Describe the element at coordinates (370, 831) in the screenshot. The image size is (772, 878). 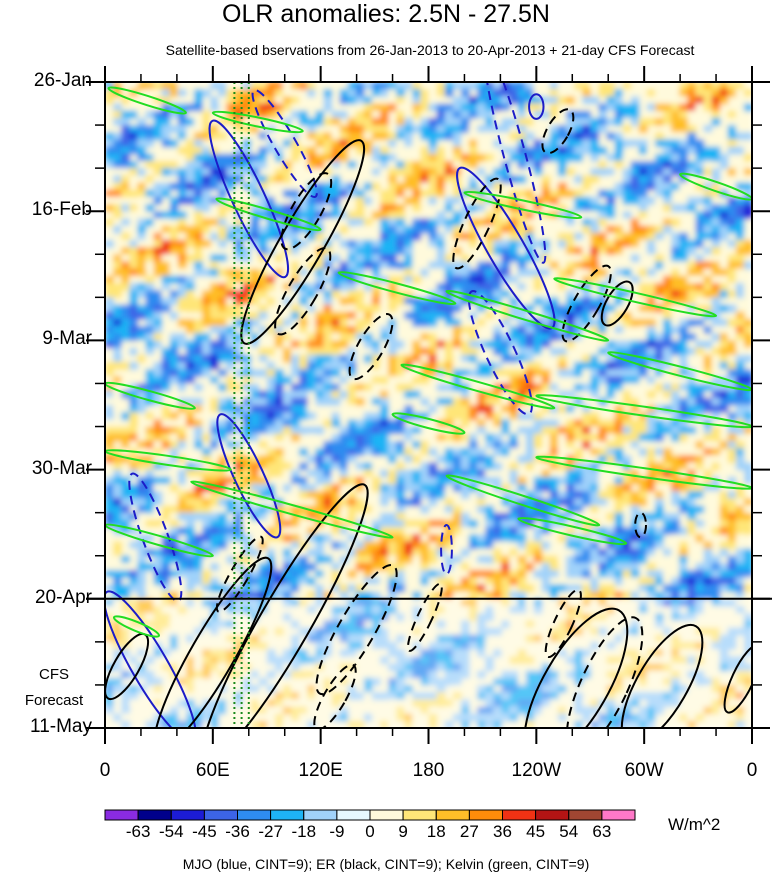
I see `colorbar-label: 0` at that location.